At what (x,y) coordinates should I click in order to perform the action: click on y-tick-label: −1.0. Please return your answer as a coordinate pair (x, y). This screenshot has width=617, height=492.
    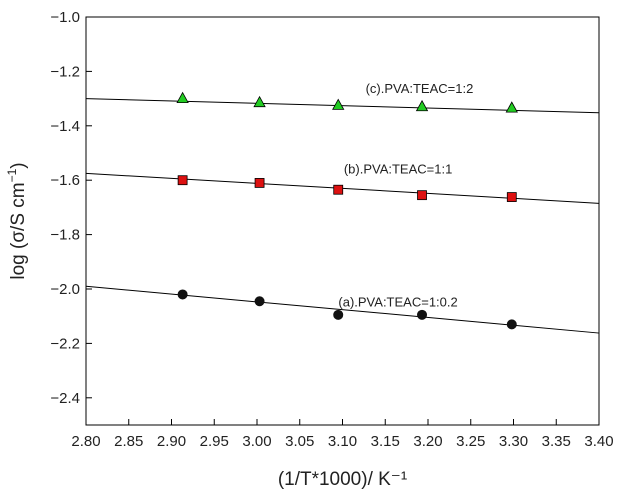
    Looking at the image, I should click on (65, 17).